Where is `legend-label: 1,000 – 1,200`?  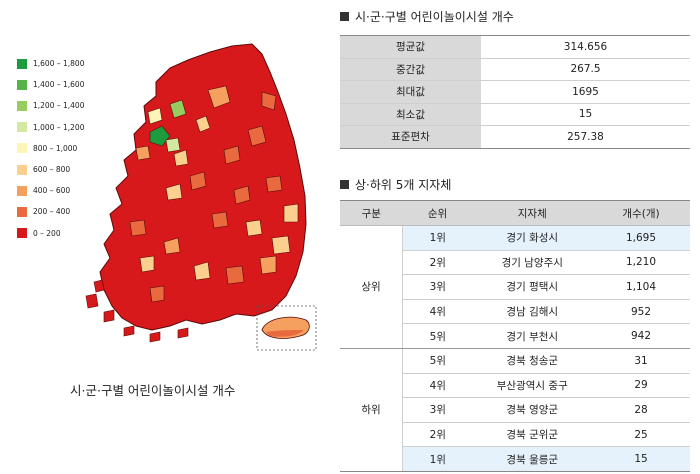 legend-label: 1,000 – 1,200 is located at coordinates (59, 127).